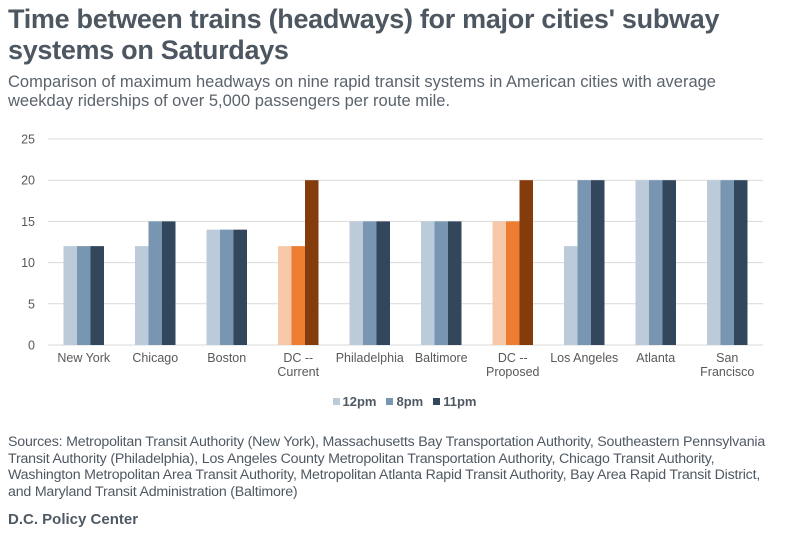 The width and height of the screenshot is (789, 542). What do you see at coordinates (155, 358) in the screenshot?
I see `x-tick-label: Chicago` at bounding box center [155, 358].